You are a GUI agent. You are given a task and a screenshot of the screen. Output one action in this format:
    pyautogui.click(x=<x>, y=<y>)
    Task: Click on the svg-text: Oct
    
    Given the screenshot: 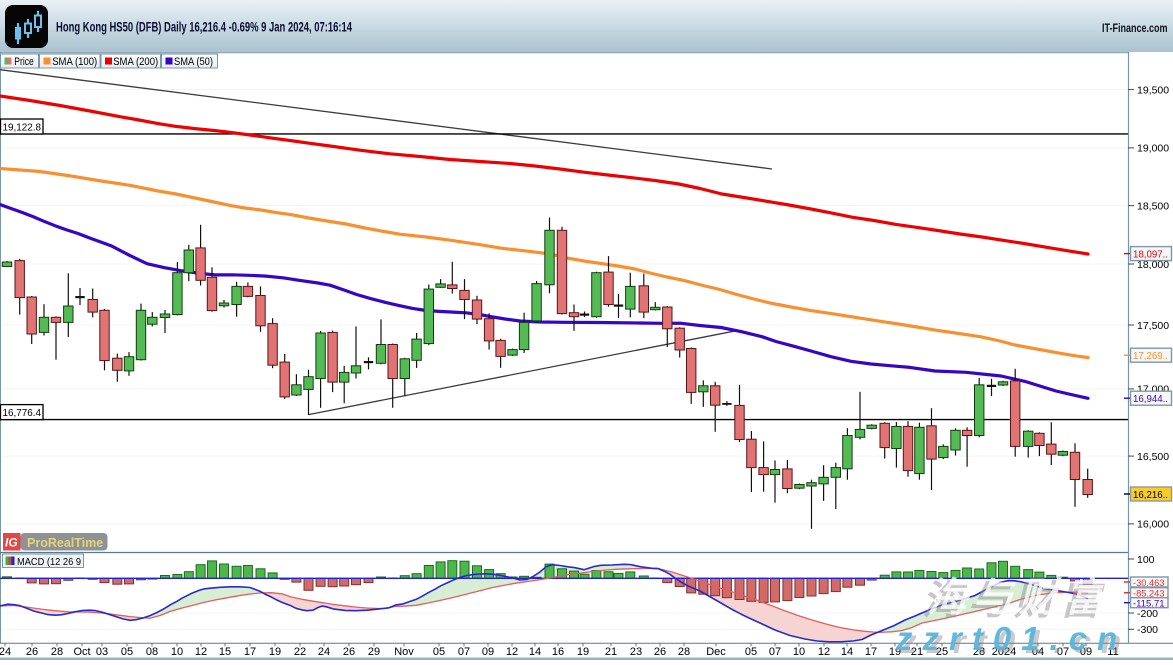 What is the action you would take?
    pyautogui.click(x=81, y=652)
    